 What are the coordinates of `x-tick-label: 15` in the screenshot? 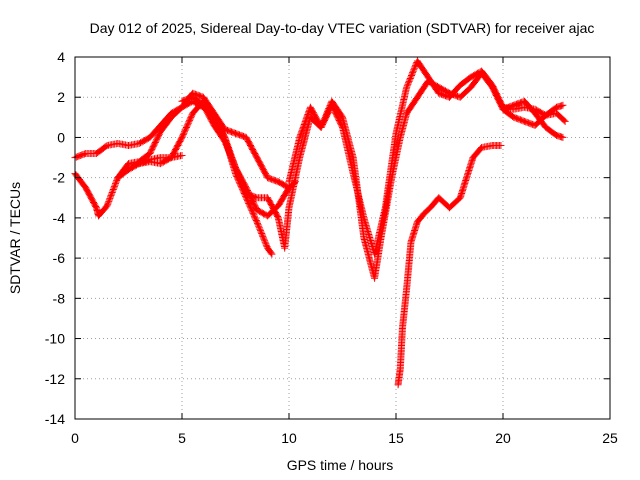 It's located at (396, 438).